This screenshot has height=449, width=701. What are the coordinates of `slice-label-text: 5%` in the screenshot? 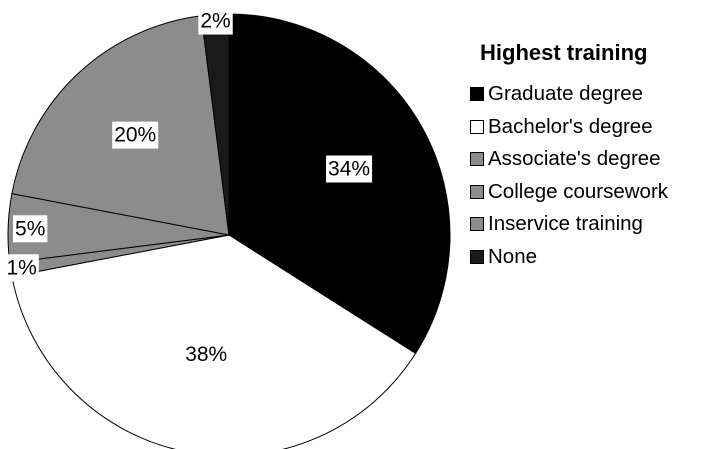 It's located at (30, 228).